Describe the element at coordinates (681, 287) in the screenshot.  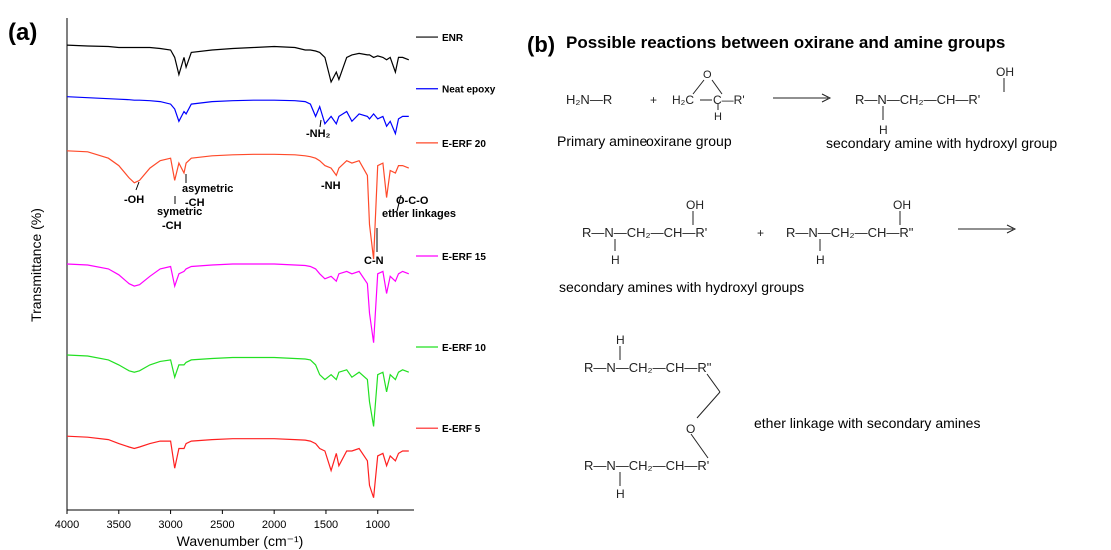
I see `caption: secondary amines with hydroxyl groups` at that location.